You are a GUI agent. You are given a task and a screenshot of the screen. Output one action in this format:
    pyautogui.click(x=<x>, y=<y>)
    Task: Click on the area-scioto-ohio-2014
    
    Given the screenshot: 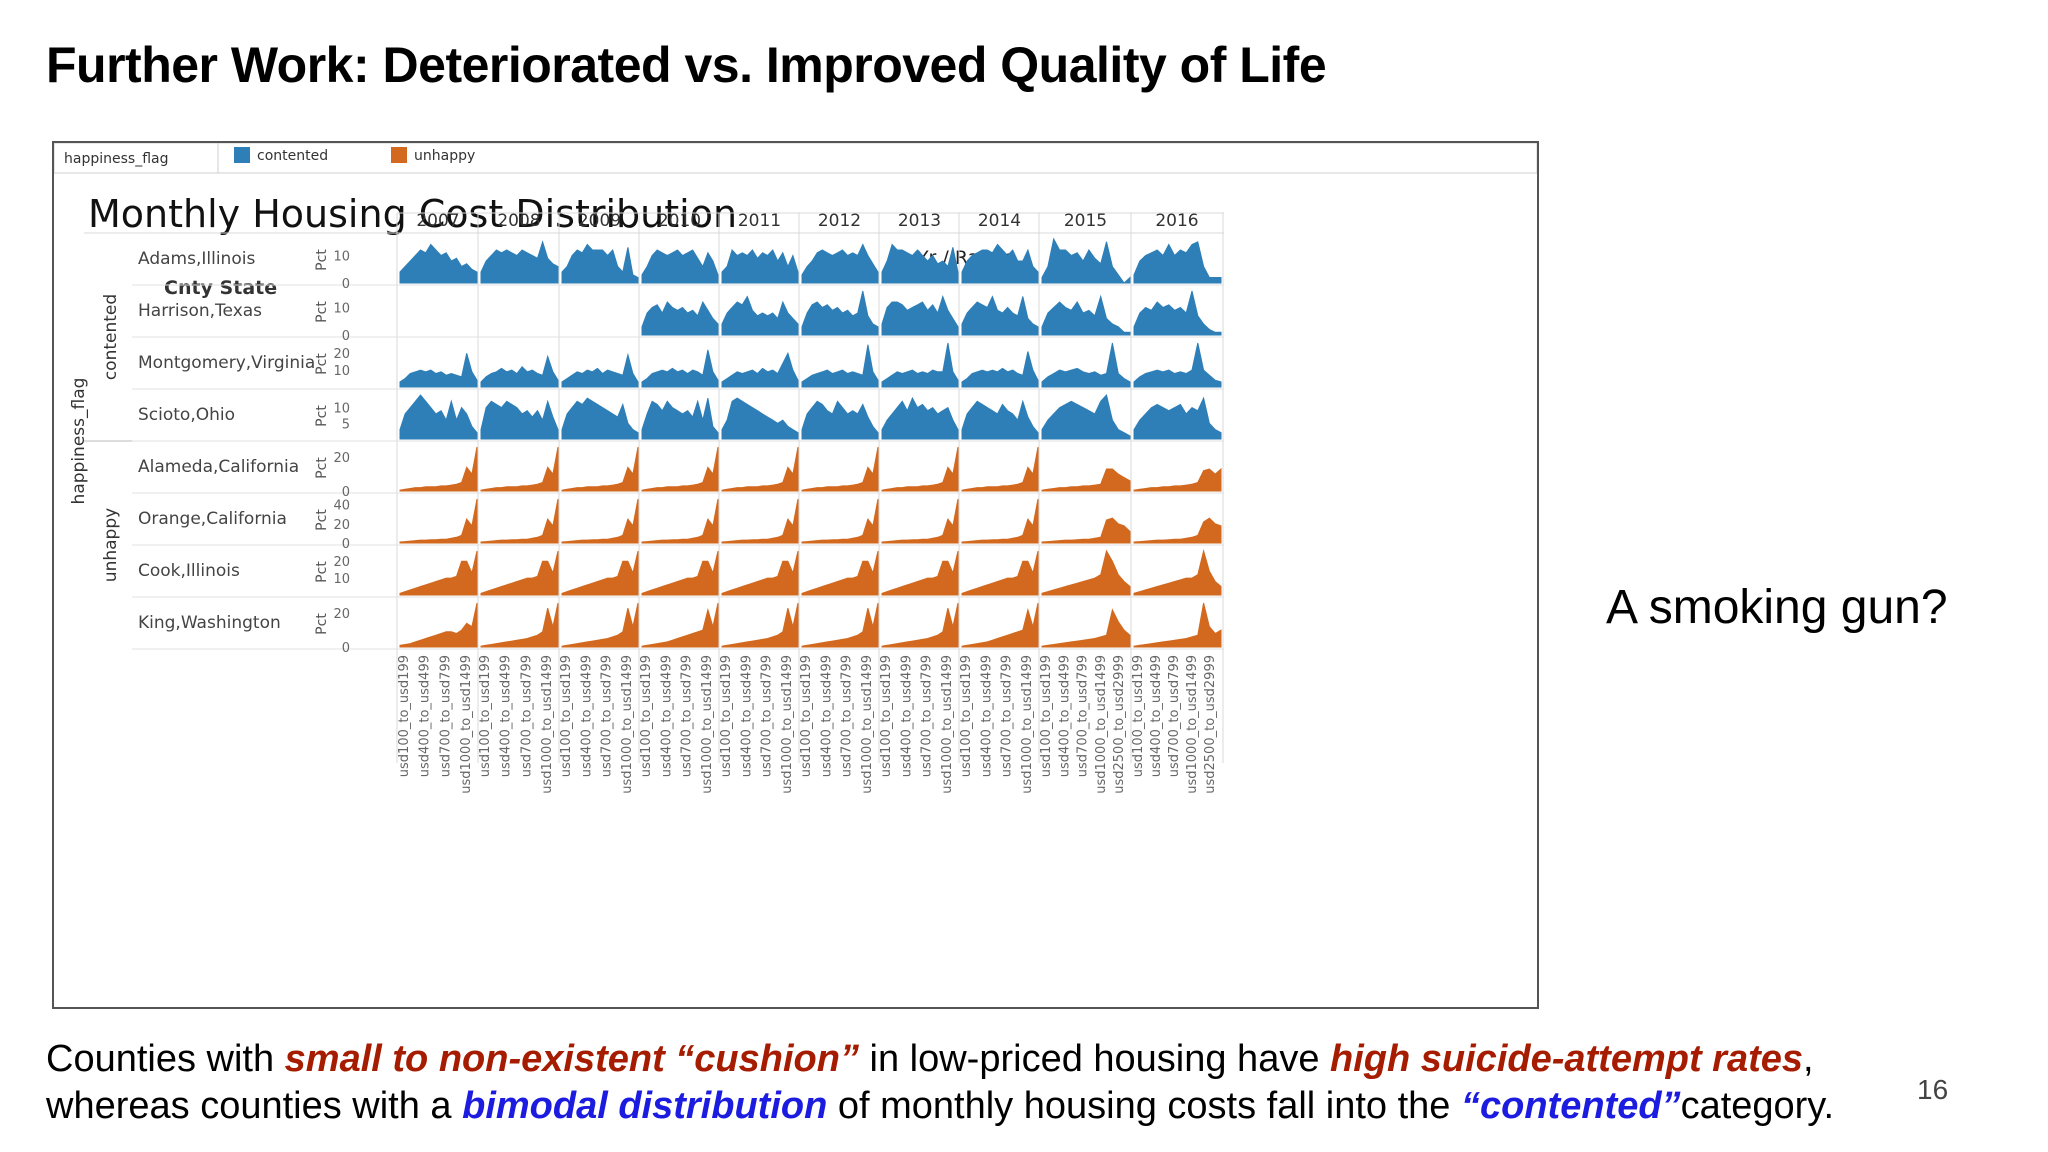 What is the action you would take?
    pyautogui.click(x=1000, y=419)
    